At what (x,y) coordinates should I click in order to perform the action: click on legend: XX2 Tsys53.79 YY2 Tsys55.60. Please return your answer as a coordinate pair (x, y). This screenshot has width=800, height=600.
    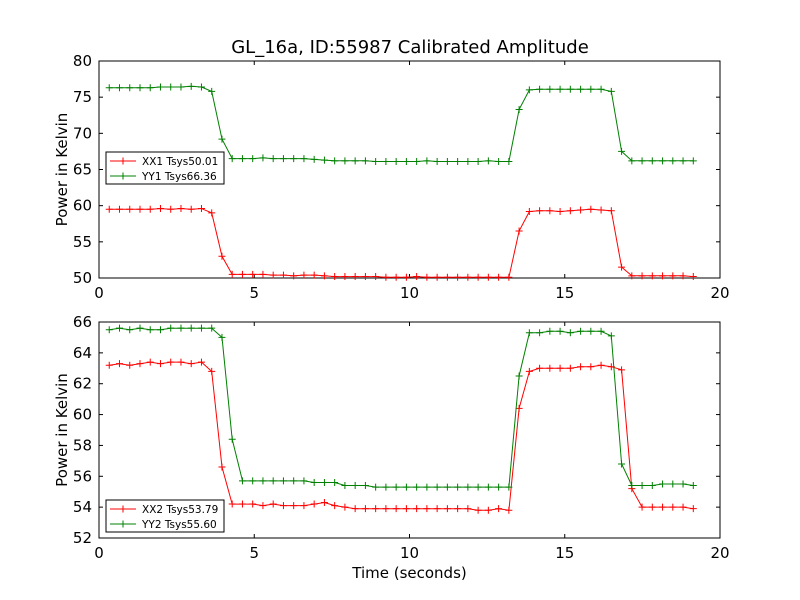
    Looking at the image, I should click on (165, 516).